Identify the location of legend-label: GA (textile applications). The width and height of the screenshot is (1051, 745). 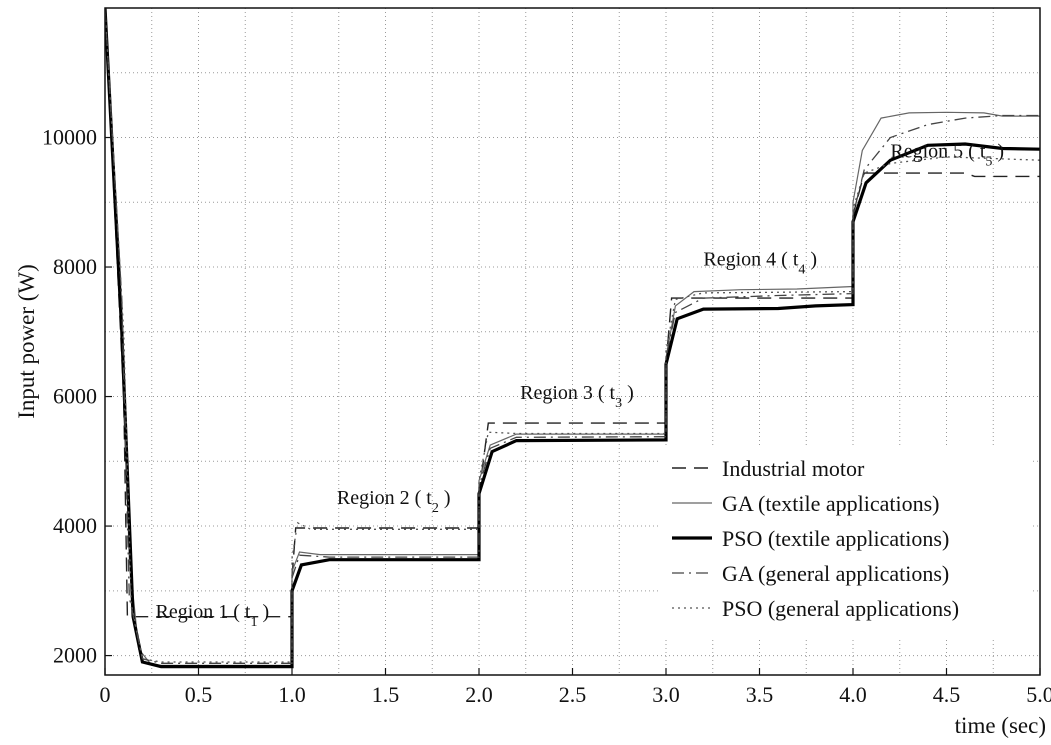
(831, 503).